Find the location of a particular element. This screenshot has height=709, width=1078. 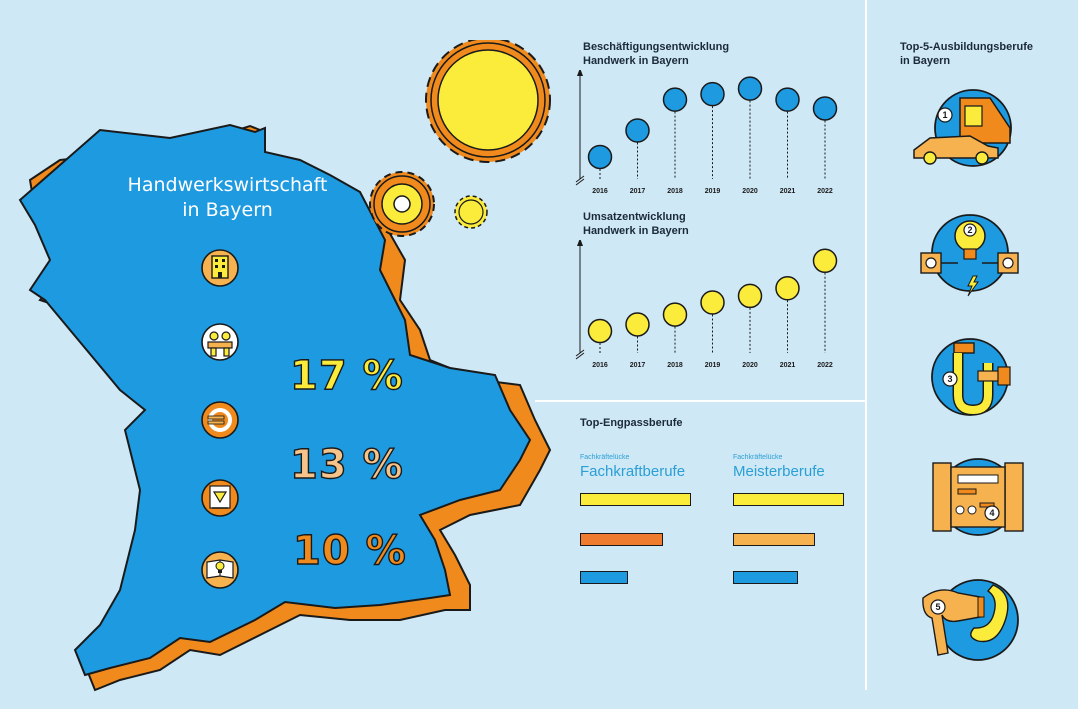

rank-4: 4 is located at coordinates (991, 513).